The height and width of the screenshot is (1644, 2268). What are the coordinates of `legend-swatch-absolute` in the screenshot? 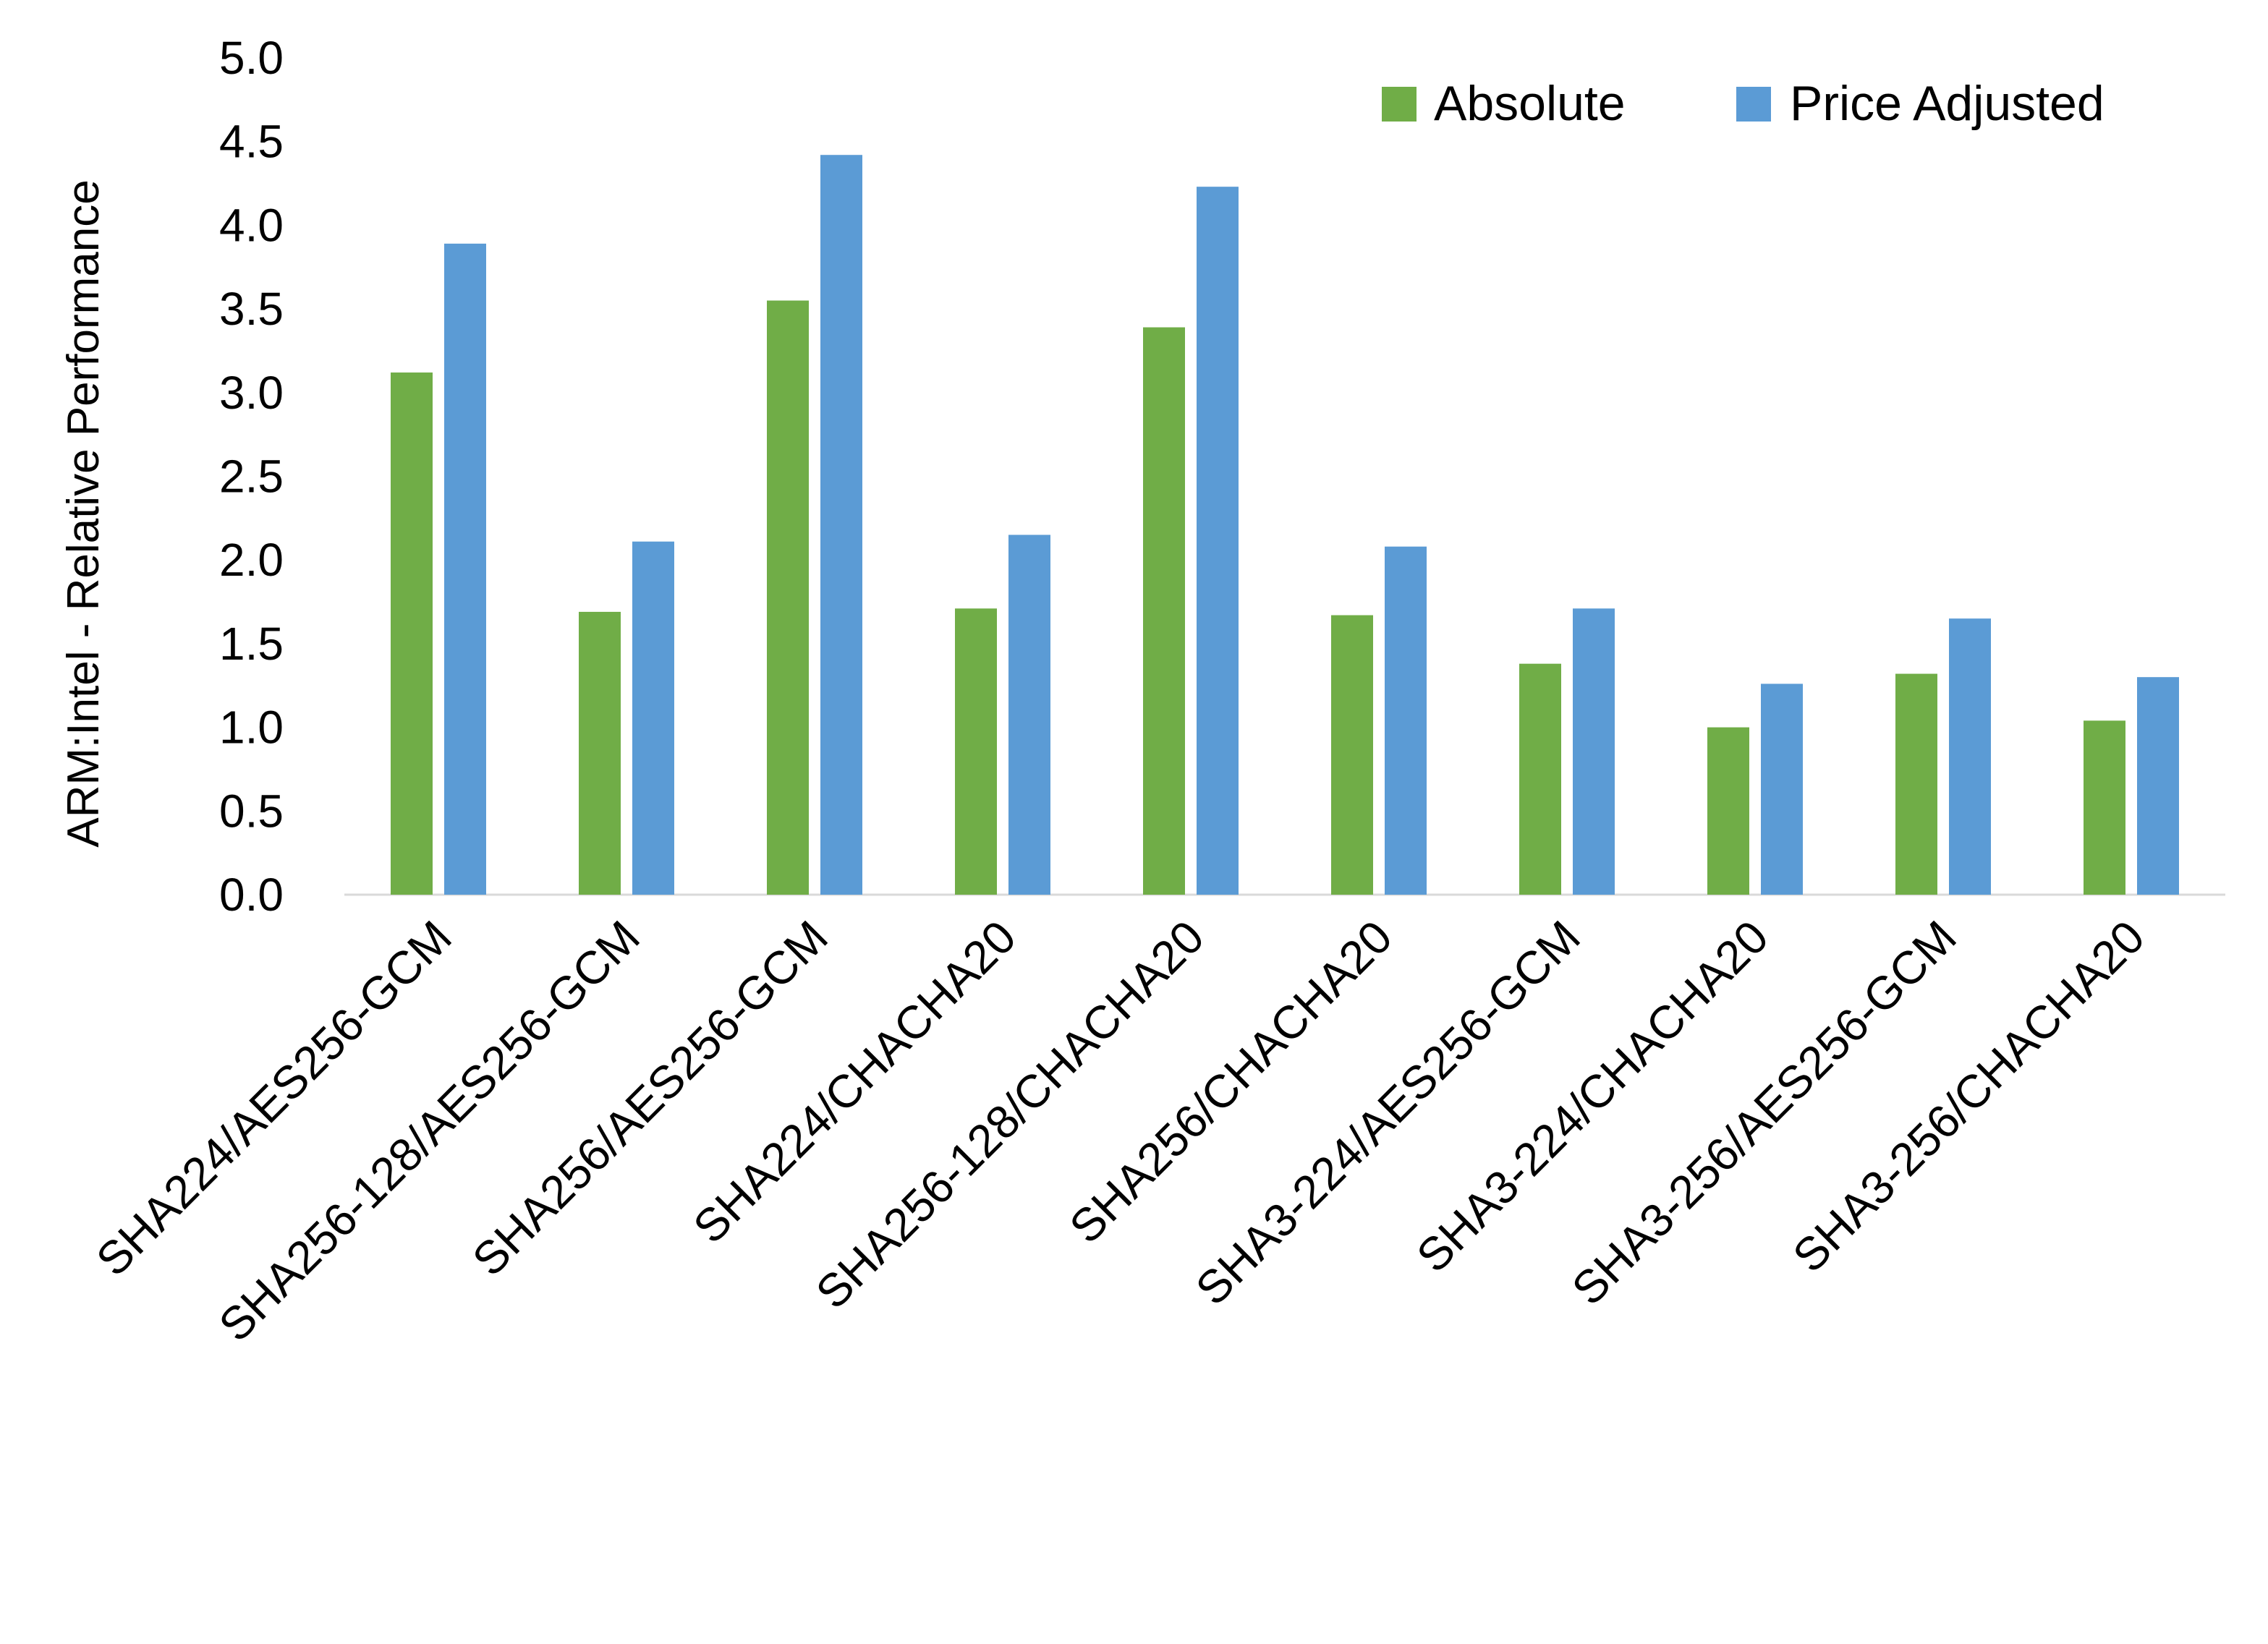 It's located at (1399, 104).